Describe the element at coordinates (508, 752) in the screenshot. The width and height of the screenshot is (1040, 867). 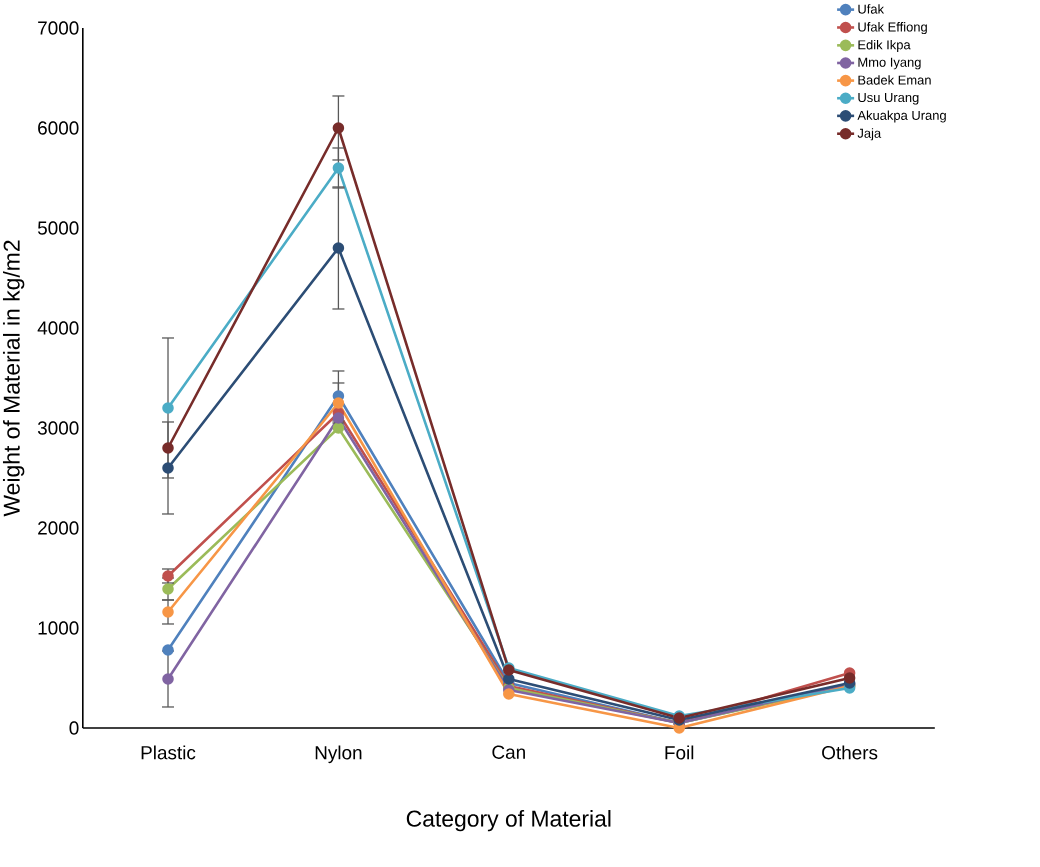
I see `x-tick-label: Can` at that location.